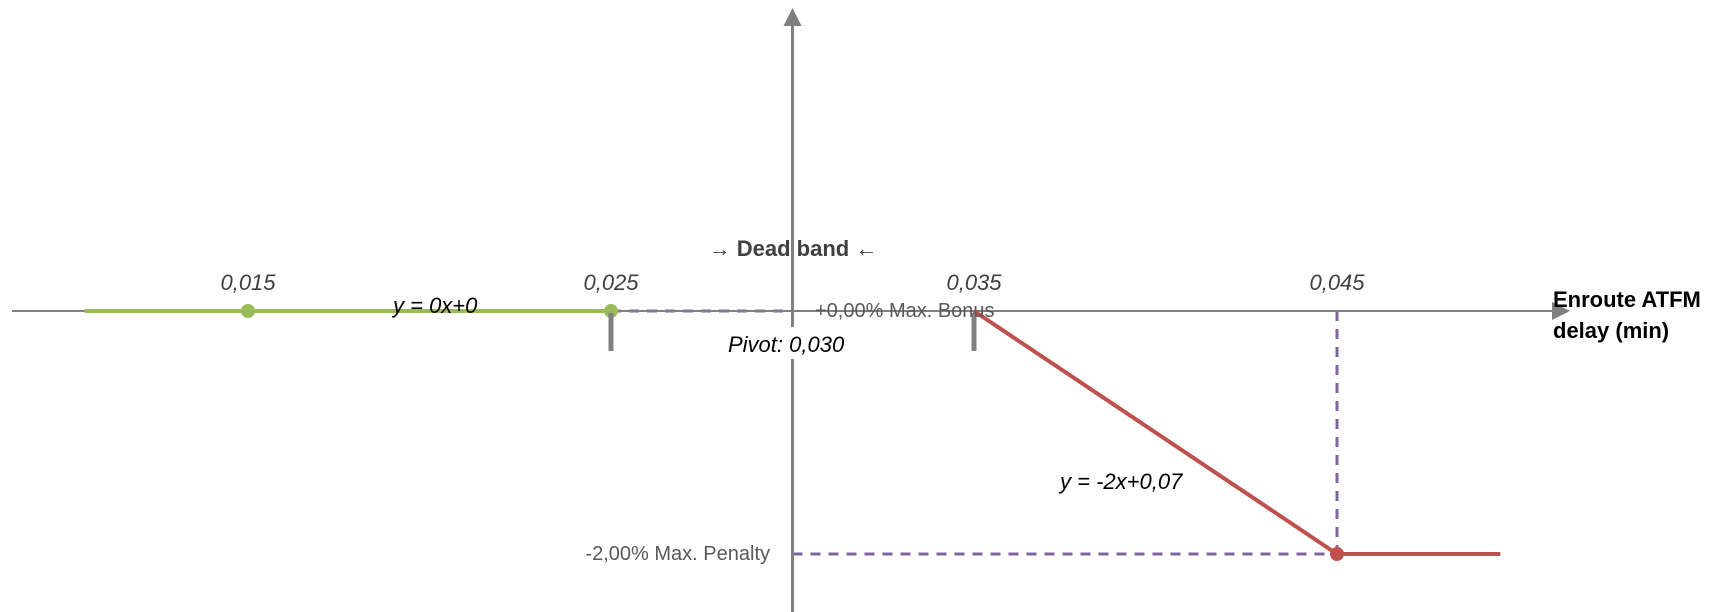  I want to click on x-axis-title-line2: delay (min), so click(1611, 330).